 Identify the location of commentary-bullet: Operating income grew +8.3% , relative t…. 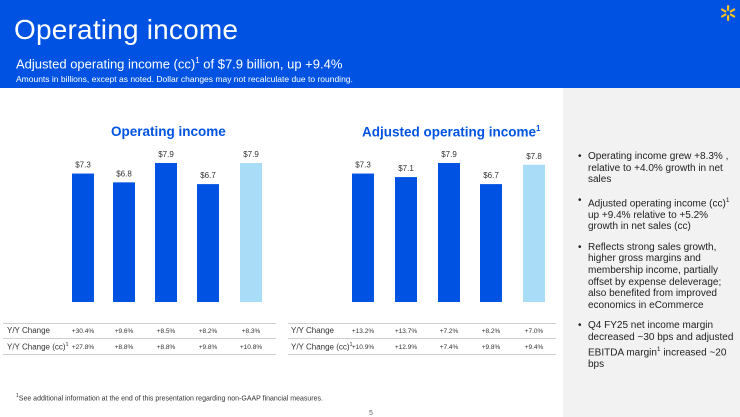
(657, 168).